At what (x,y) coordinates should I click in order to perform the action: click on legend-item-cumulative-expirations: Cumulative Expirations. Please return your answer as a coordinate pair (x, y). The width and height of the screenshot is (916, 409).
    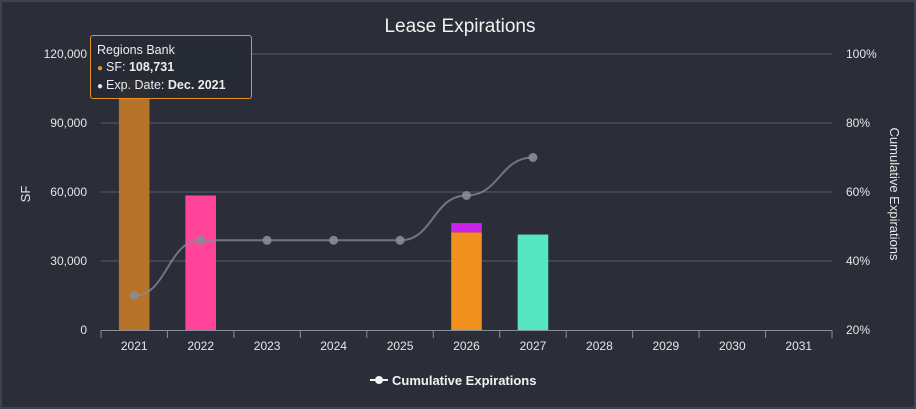
    Looking at the image, I should click on (453, 380).